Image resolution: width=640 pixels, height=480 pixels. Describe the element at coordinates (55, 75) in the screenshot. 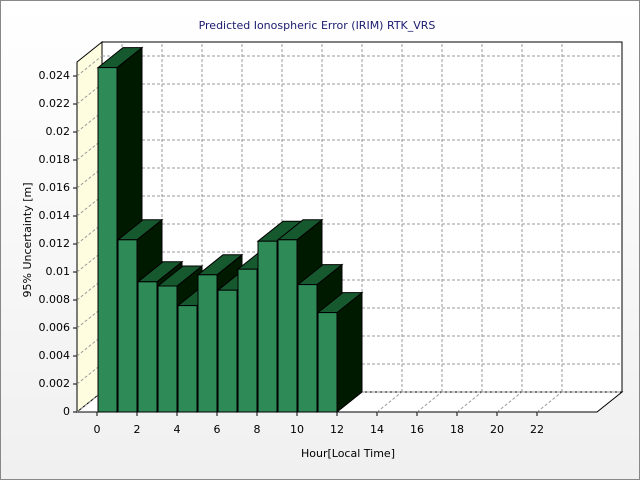

I see `y-tick-label: 0.024` at that location.